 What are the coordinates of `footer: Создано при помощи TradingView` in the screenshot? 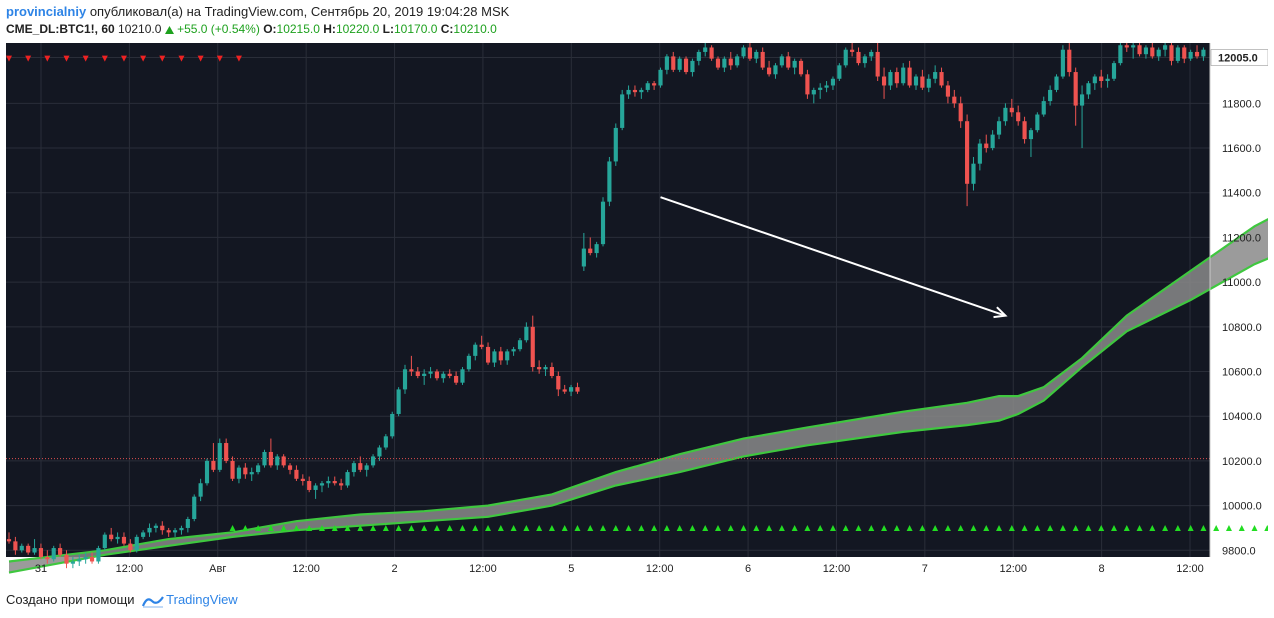 It's located at (122, 600).